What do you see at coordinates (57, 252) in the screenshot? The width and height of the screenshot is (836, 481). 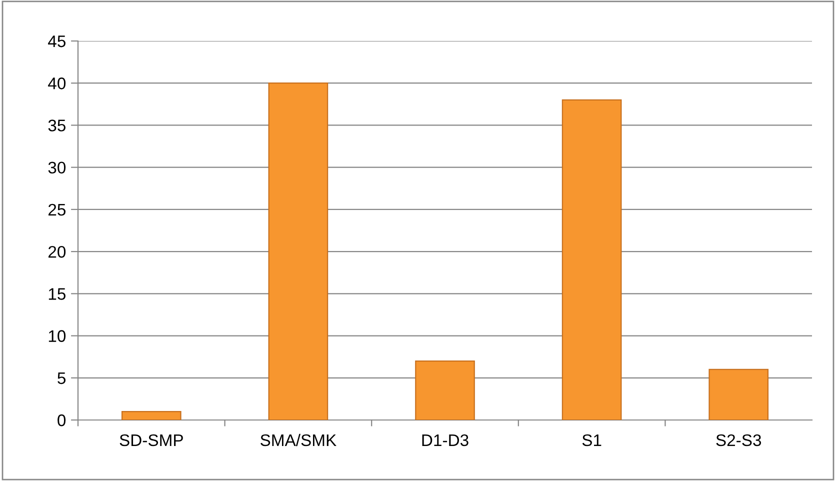 I see `y-tick-label: 20` at bounding box center [57, 252].